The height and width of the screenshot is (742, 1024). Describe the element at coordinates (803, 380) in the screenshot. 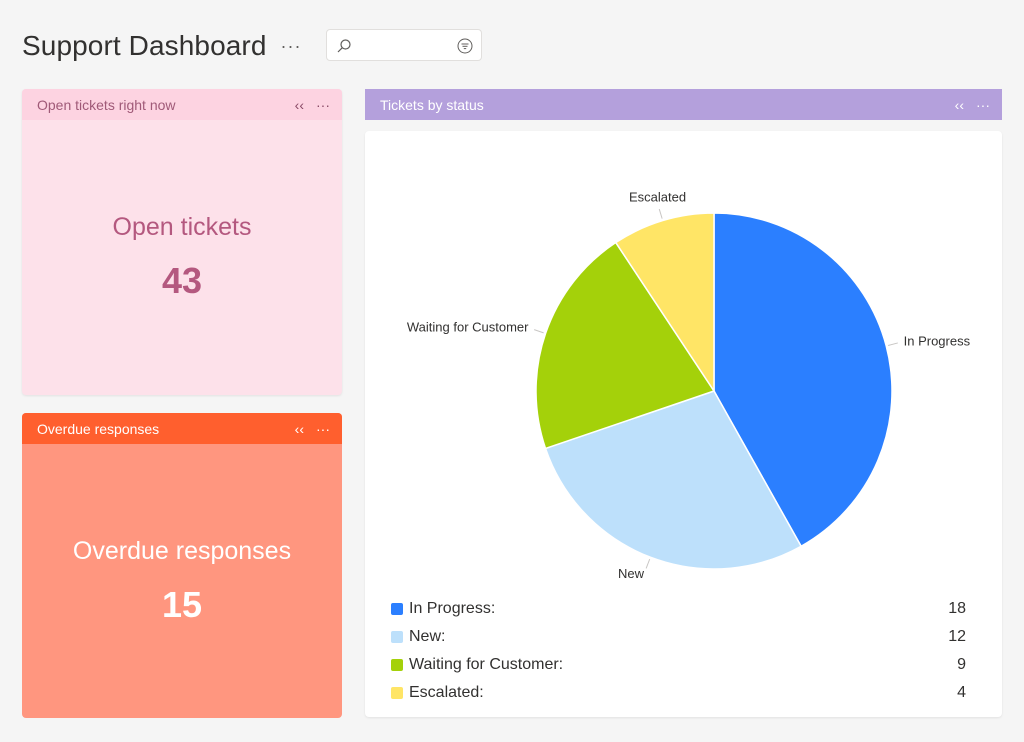

I see `pie-slice-in-progress` at that location.